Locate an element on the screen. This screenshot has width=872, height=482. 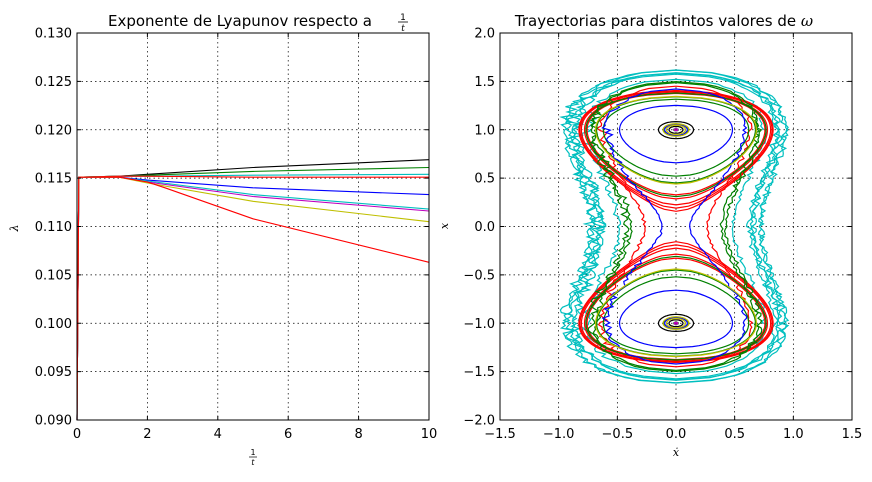
right-ytick-label: −1.5 is located at coordinates (479, 372).